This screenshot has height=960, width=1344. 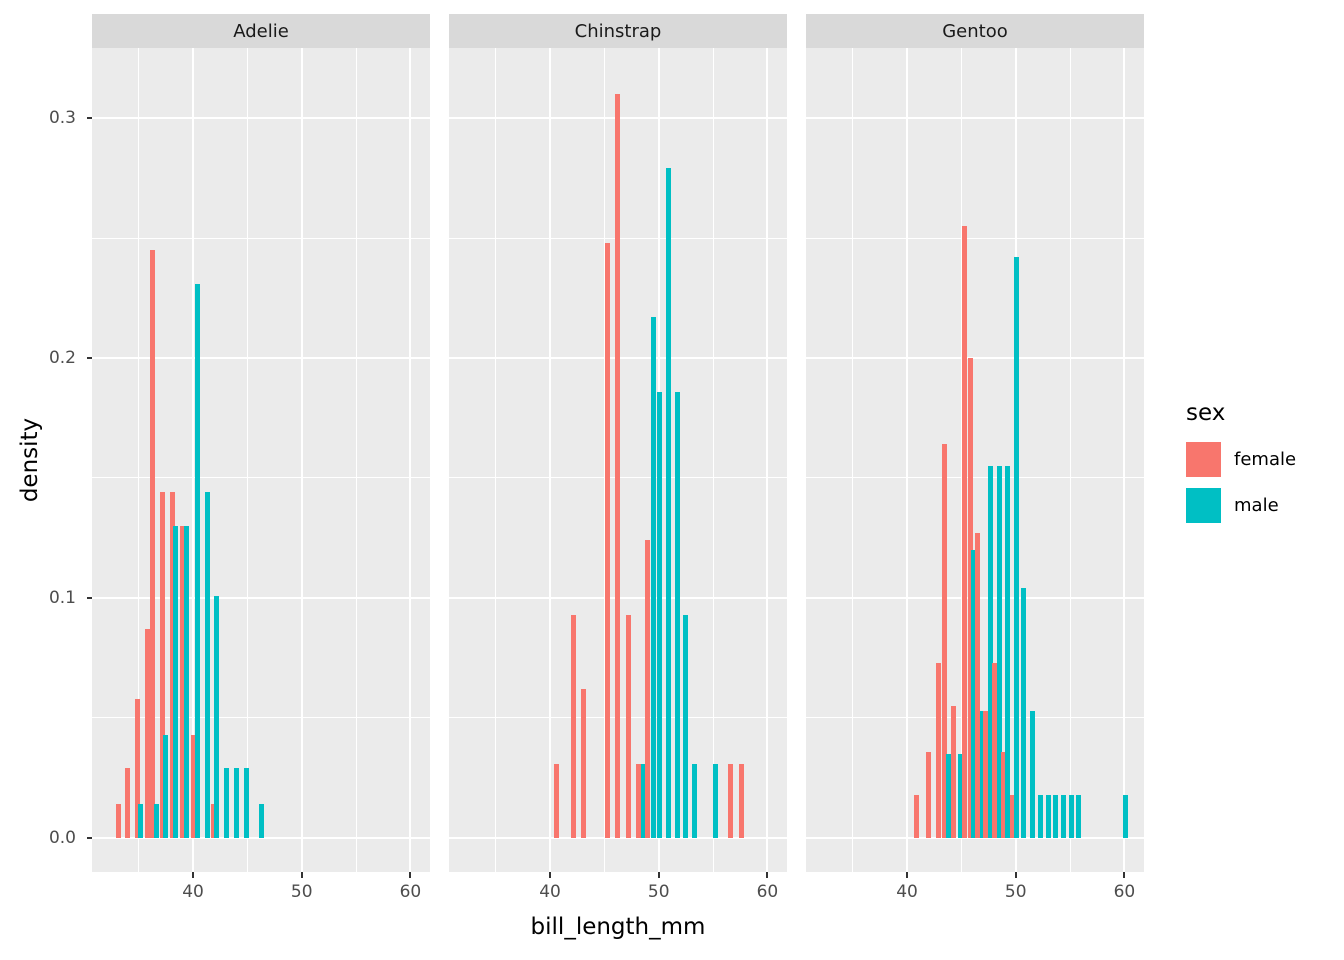 I want to click on legend-title: sex, so click(x=1206, y=413).